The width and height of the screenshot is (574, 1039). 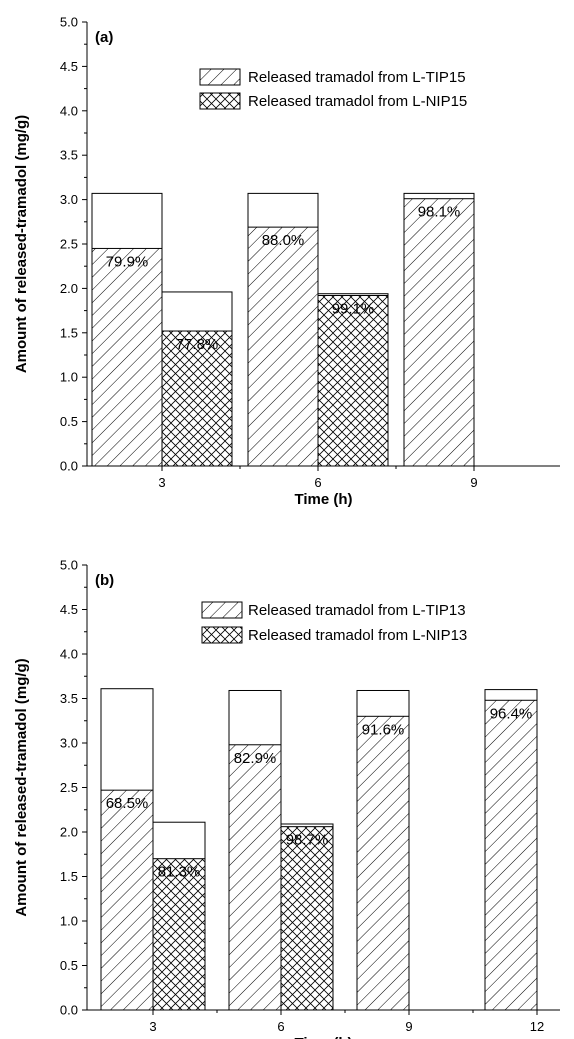 I want to click on legend-label: Released tramadol from L-TIP15, so click(x=357, y=77).